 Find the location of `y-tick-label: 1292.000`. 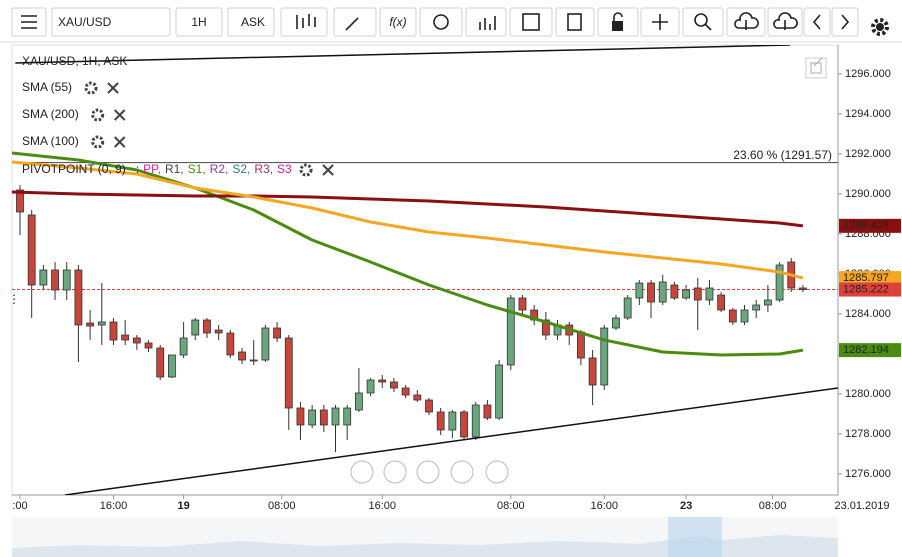

y-tick-label: 1292.000 is located at coordinates (868, 154).